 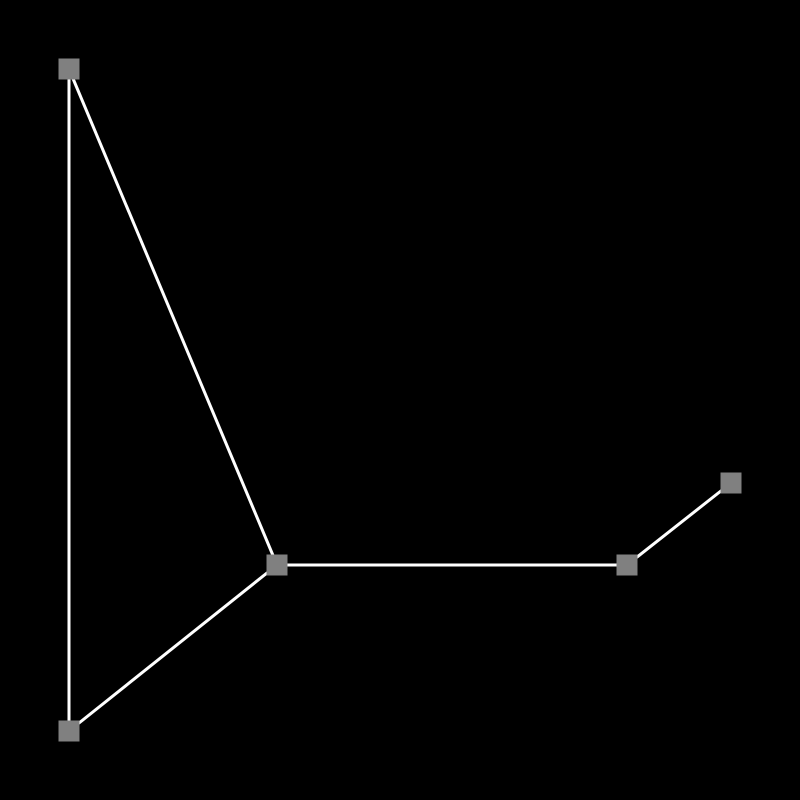 What do you see at coordinates (173, 648) in the screenshot?
I see `edge-n2-n3` at bounding box center [173, 648].